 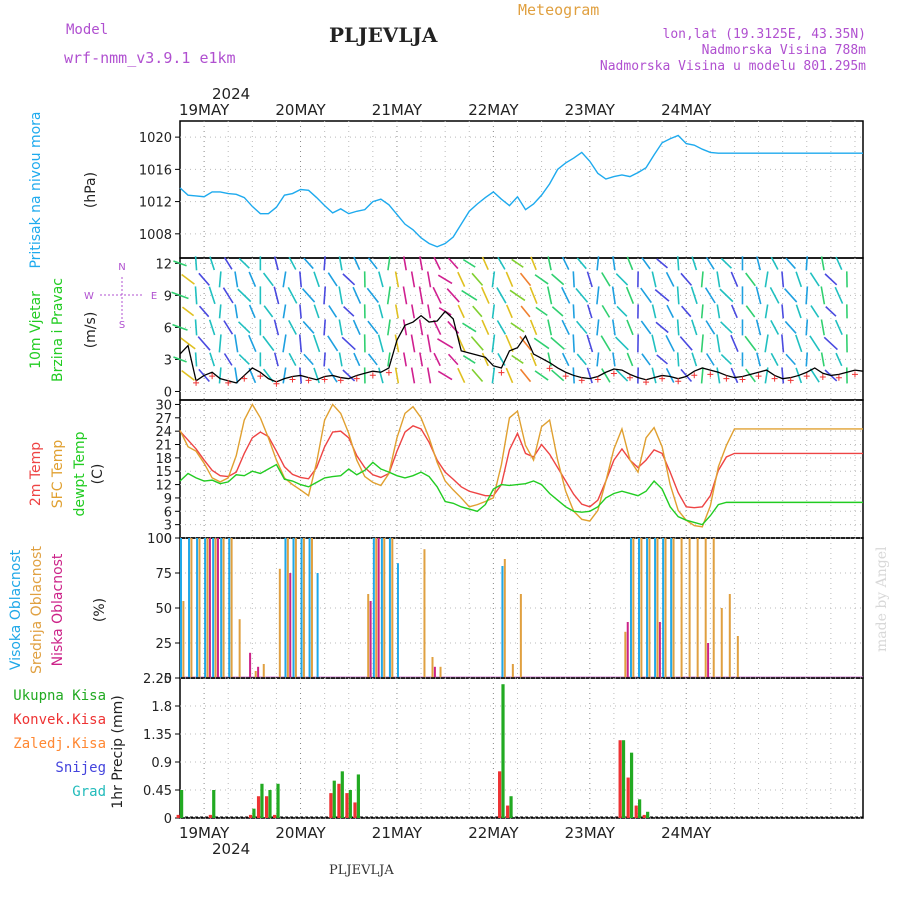 I want to click on cloud-ylabel-visoka: Visoka Oblacnost, so click(x=16, y=609).